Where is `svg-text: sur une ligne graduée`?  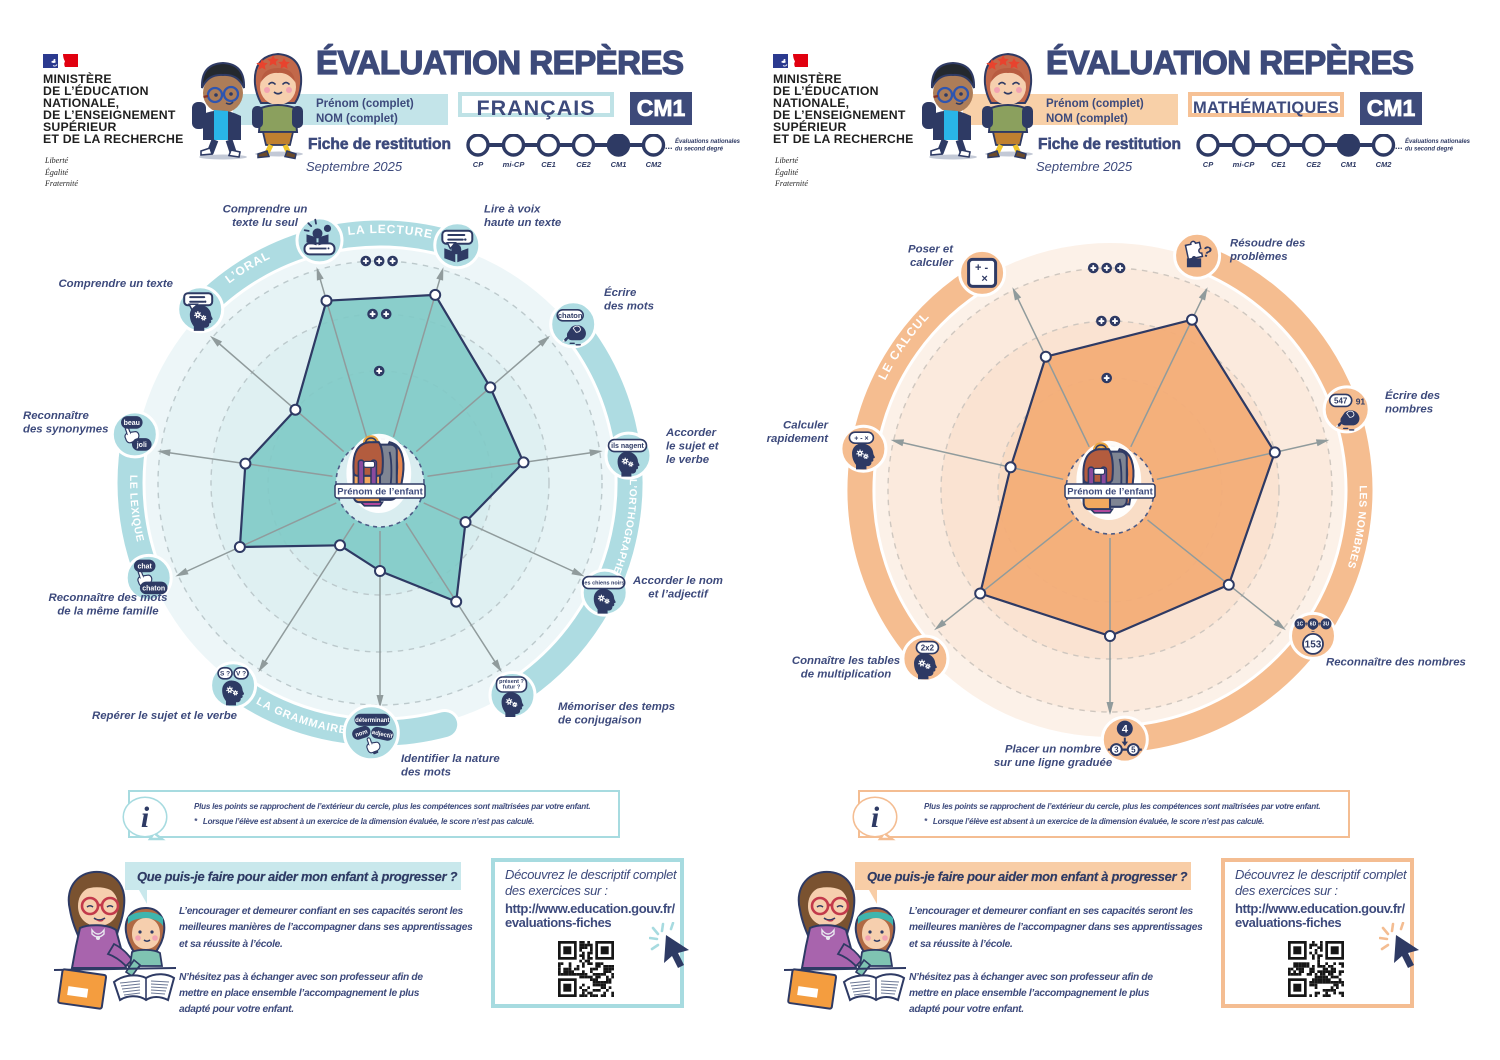
svg-text: sur une ligne graduée is located at coordinates (1053, 763).